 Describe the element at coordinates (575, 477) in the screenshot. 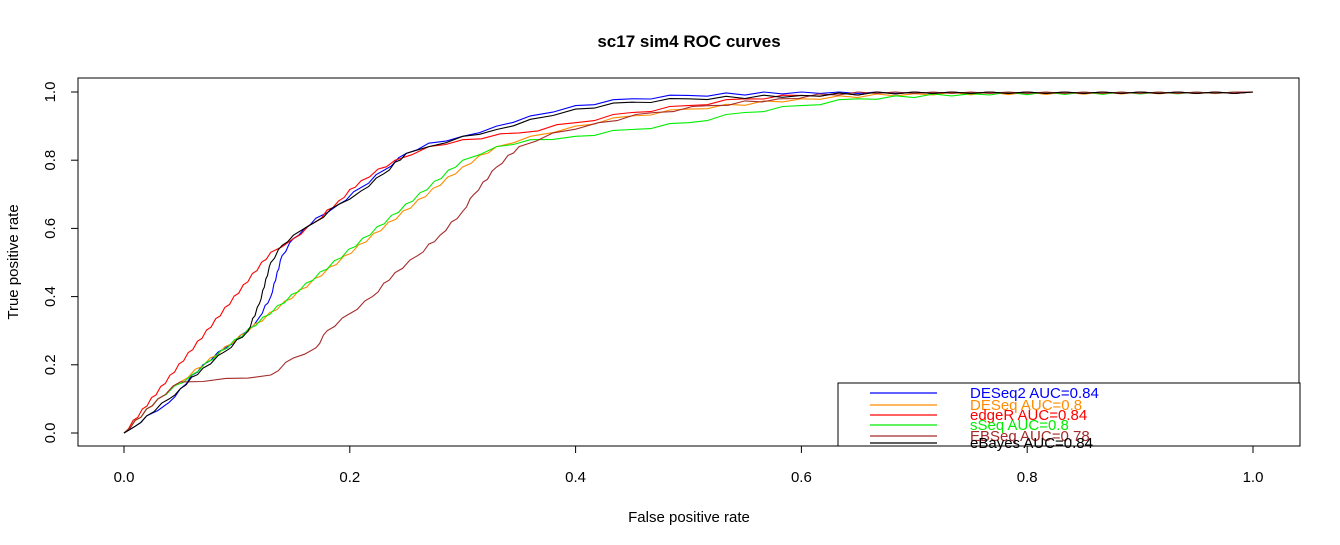

I see `x-tick-label: 0.4` at that location.